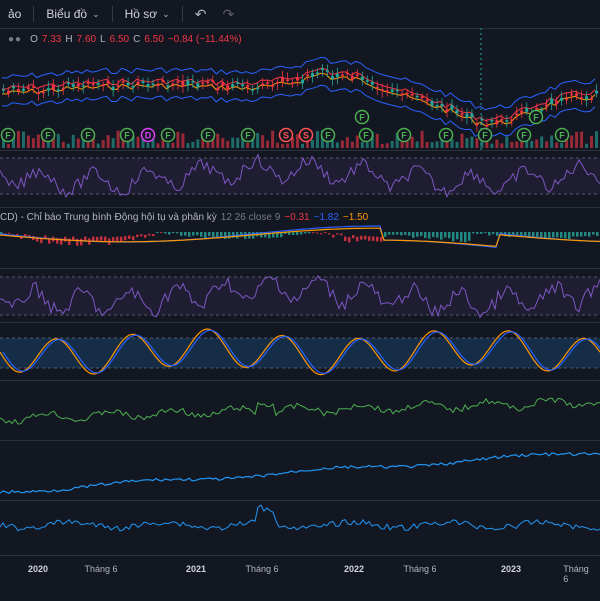 This screenshot has width=600, height=601. Describe the element at coordinates (201, 14) in the screenshot. I see `undo-button: ↶` at that location.